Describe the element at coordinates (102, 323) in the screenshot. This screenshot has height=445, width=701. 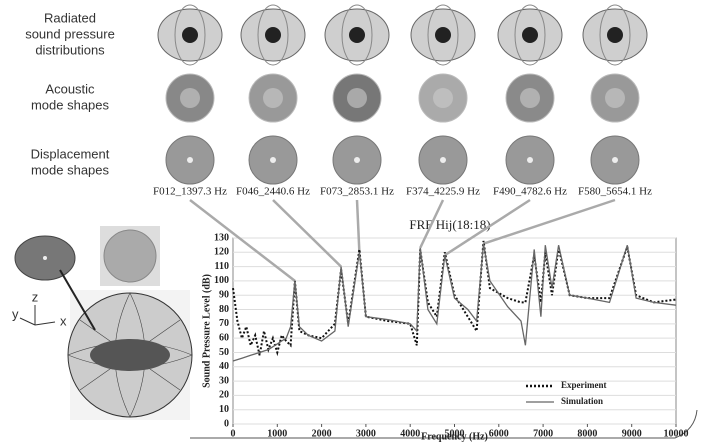
I see `model-images: z y x` at that location.